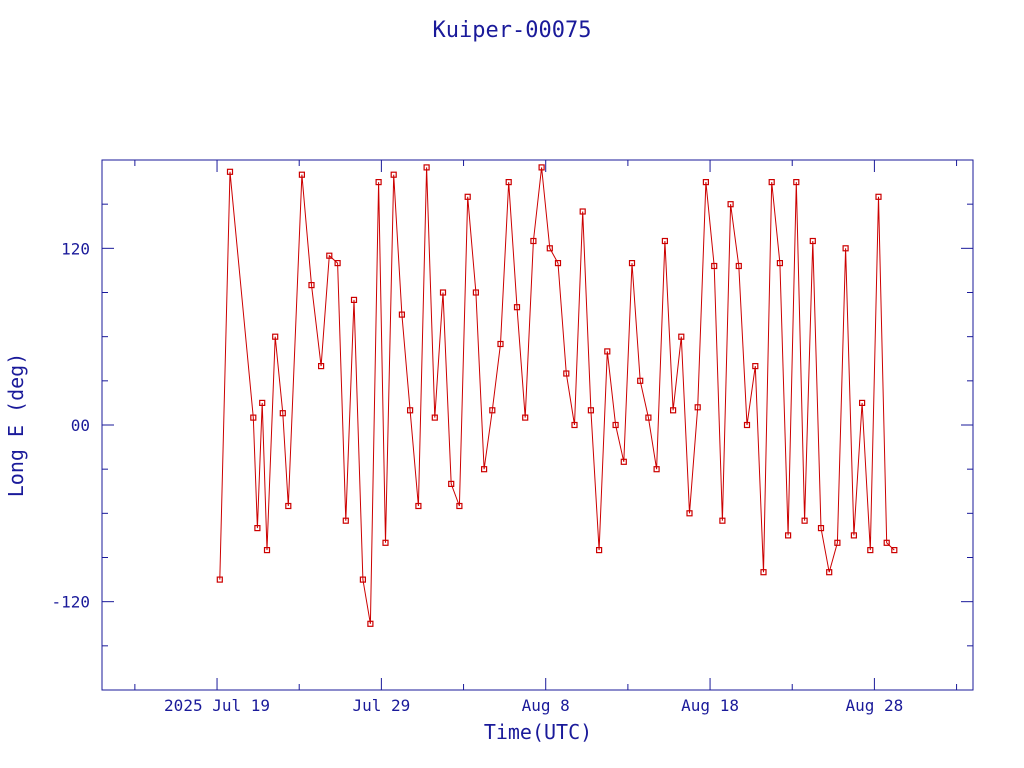  Describe the element at coordinates (16, 425) in the screenshot. I see `y-axis-label: Long E (deg)` at that location.